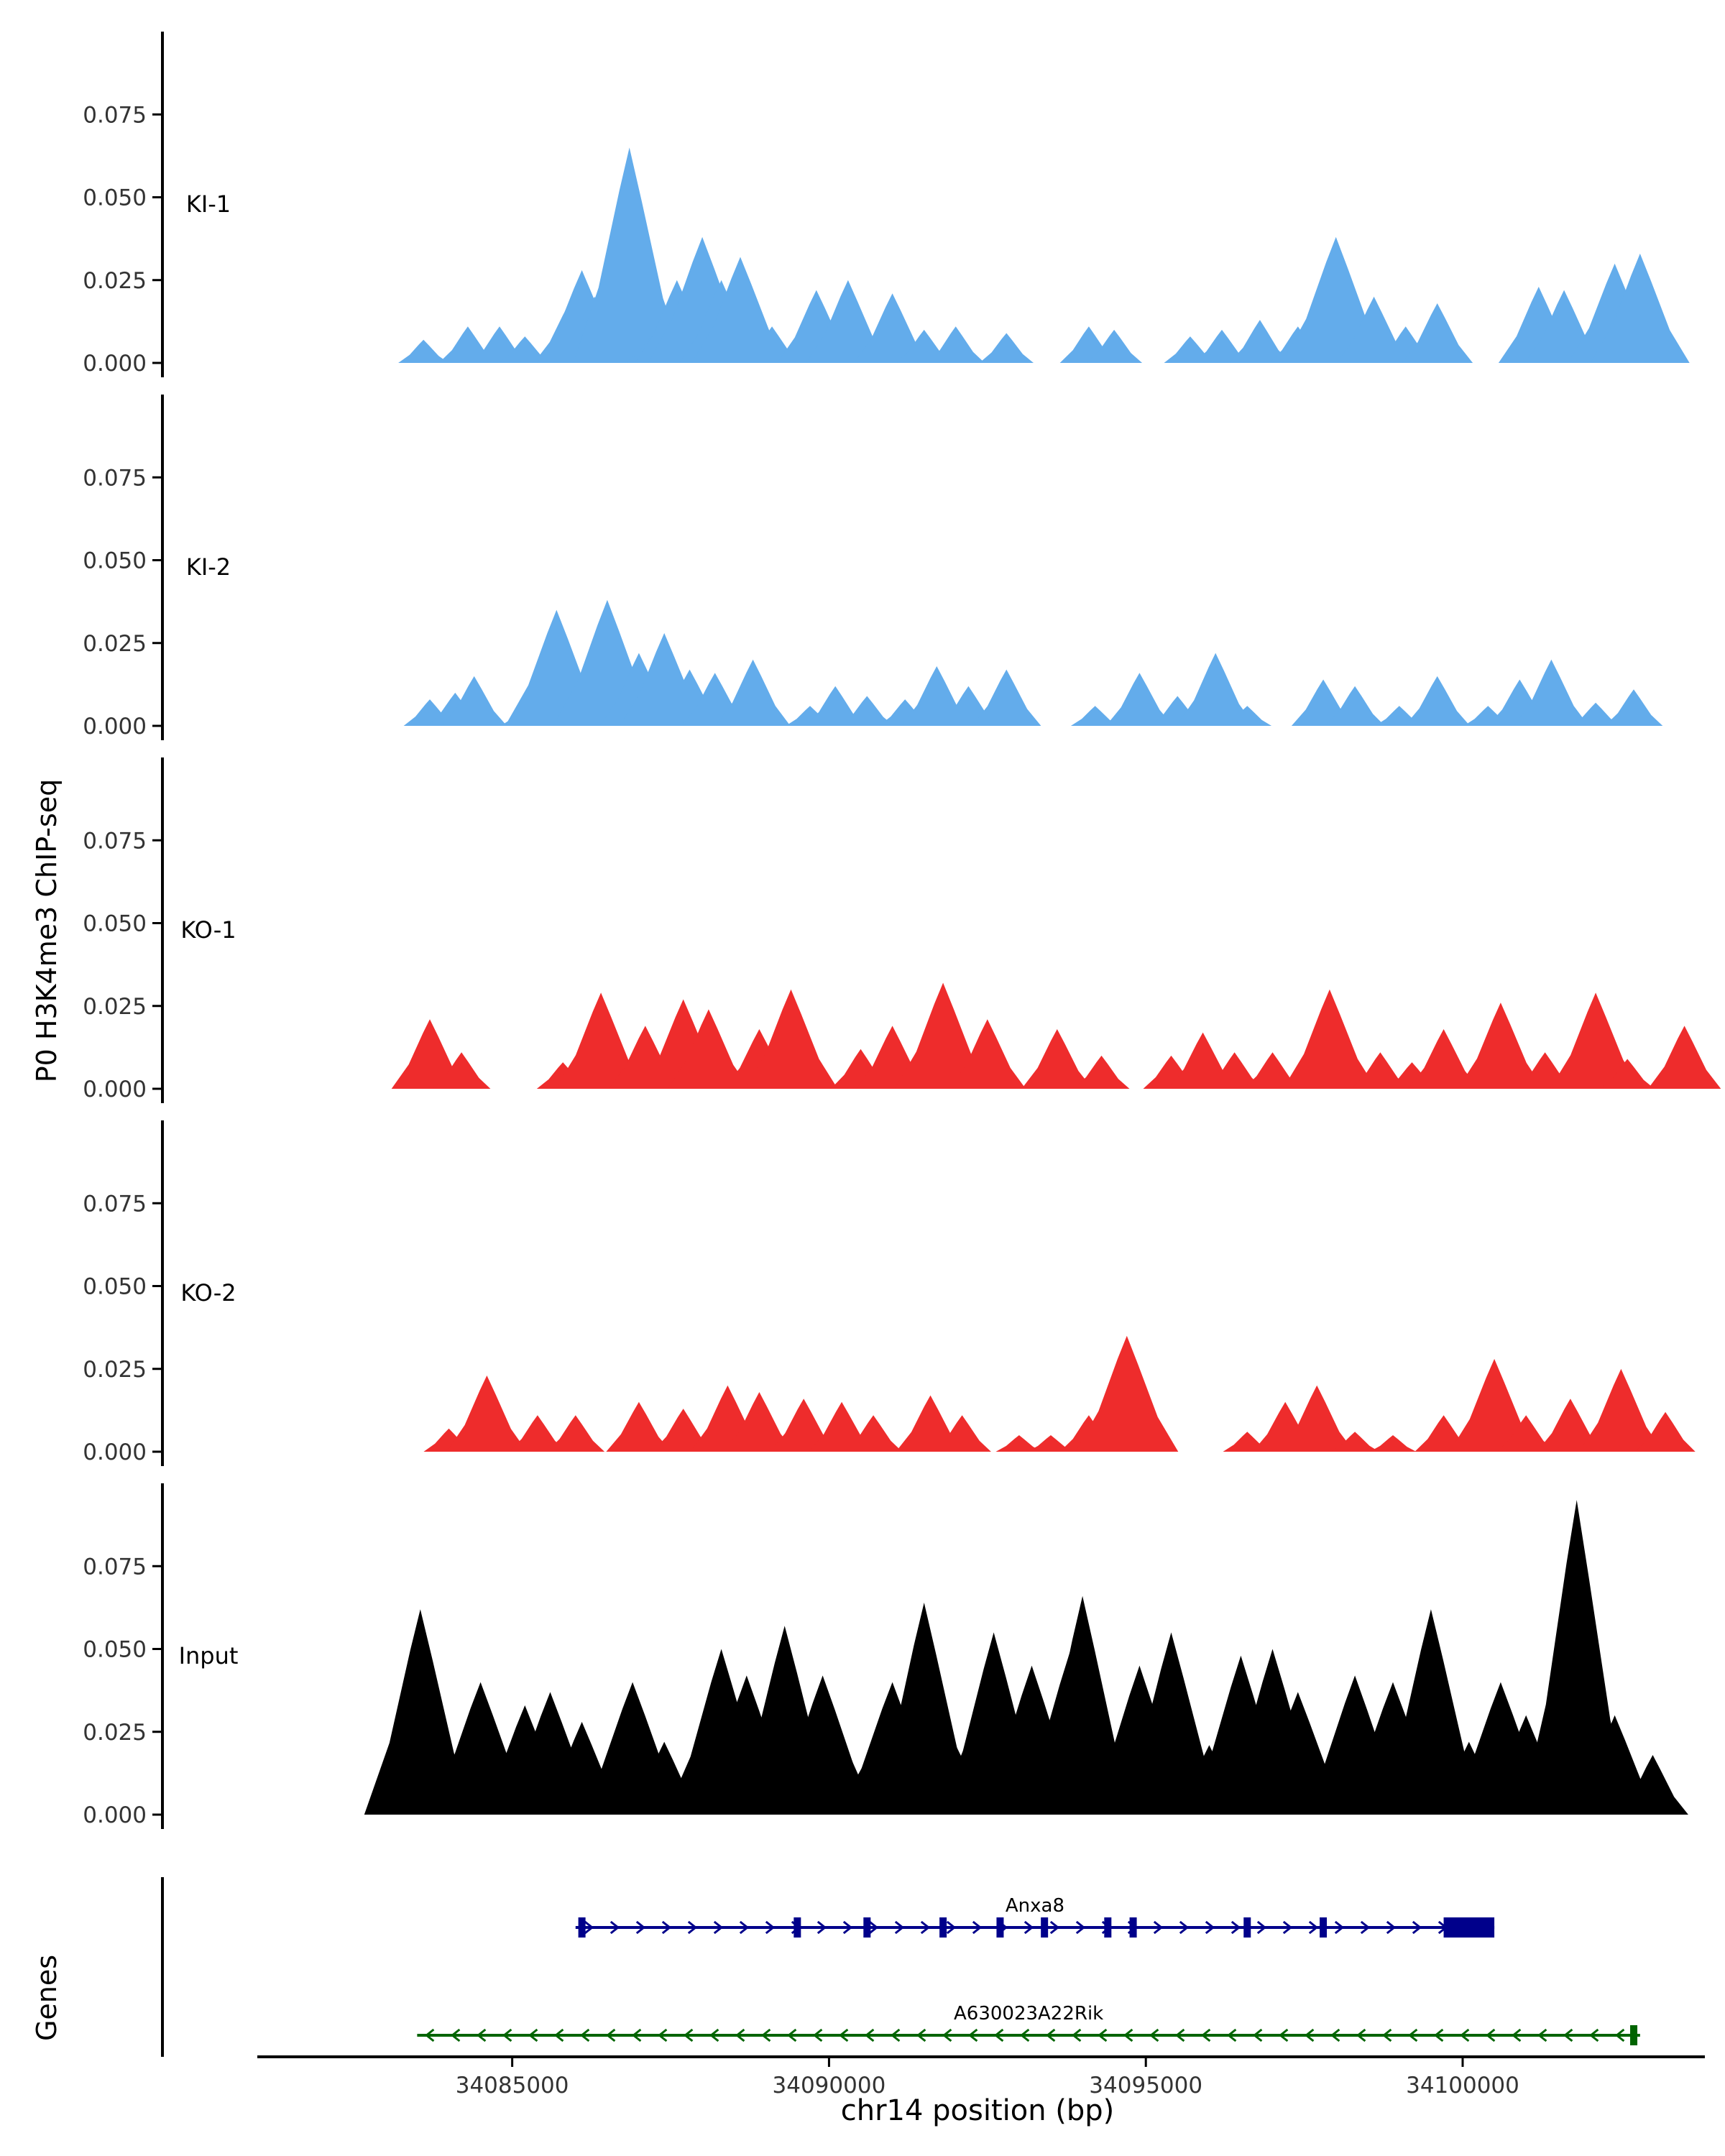 This screenshot has width=1725, height=2156. I want to click on x-tick-label: 34085000, so click(512, 2086).